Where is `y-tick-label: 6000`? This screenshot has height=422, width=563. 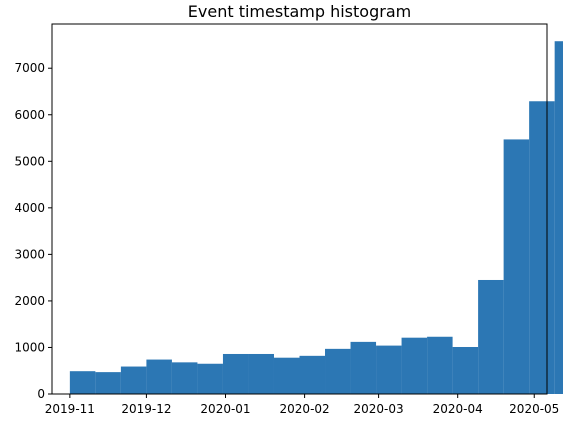
y-tick-label: 6000 is located at coordinates (29, 115).